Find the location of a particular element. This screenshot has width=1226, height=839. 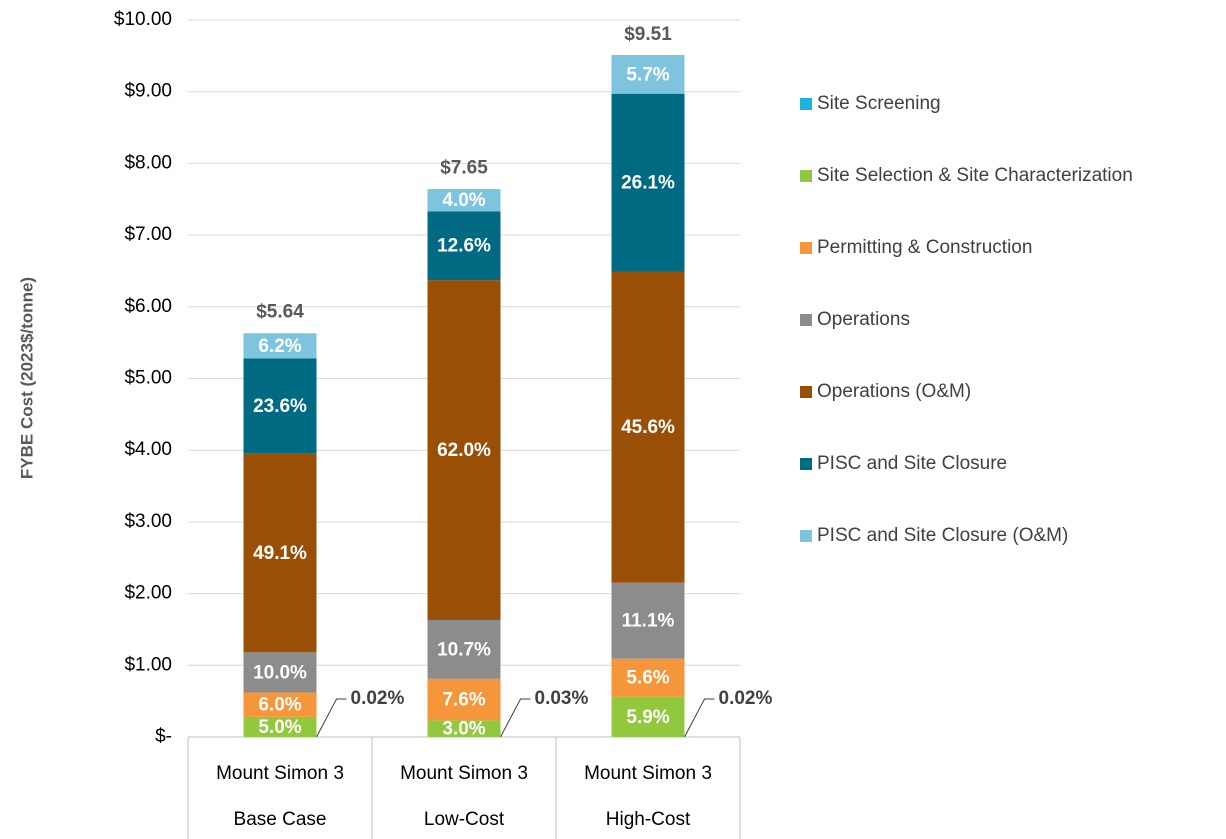

data-label: 4.0% is located at coordinates (463, 200).